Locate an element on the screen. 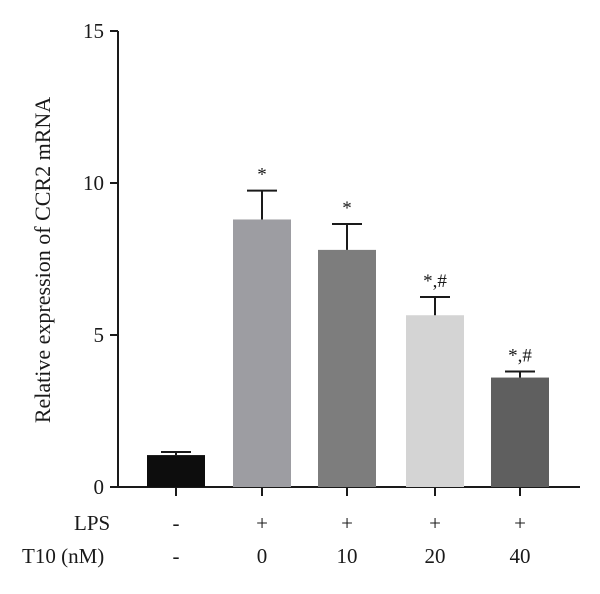  y-tick-label: 5 is located at coordinates (99, 335).